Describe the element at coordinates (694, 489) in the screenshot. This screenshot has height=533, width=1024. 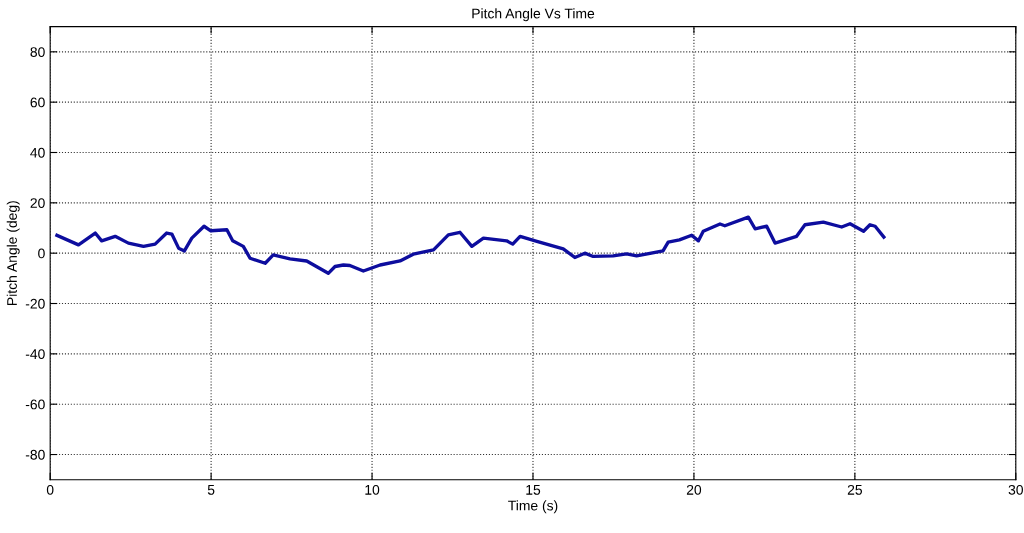
I see `x-tick-label: 20` at that location.